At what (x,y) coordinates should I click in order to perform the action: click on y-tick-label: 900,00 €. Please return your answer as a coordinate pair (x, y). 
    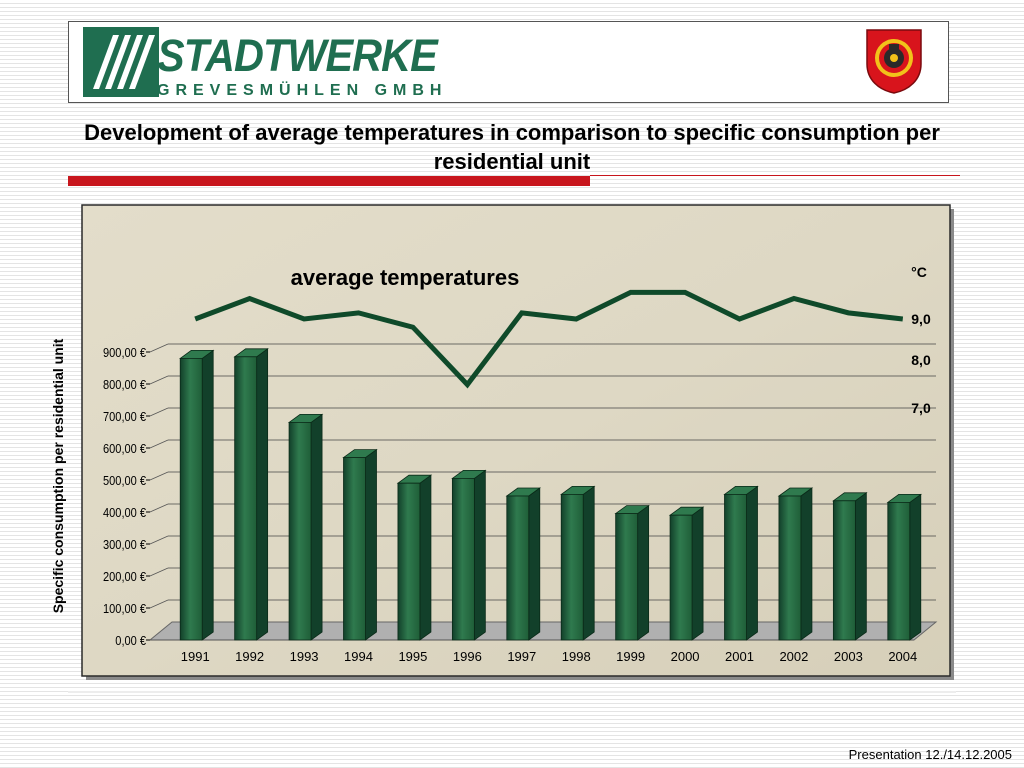
    Looking at the image, I should click on (124, 352).